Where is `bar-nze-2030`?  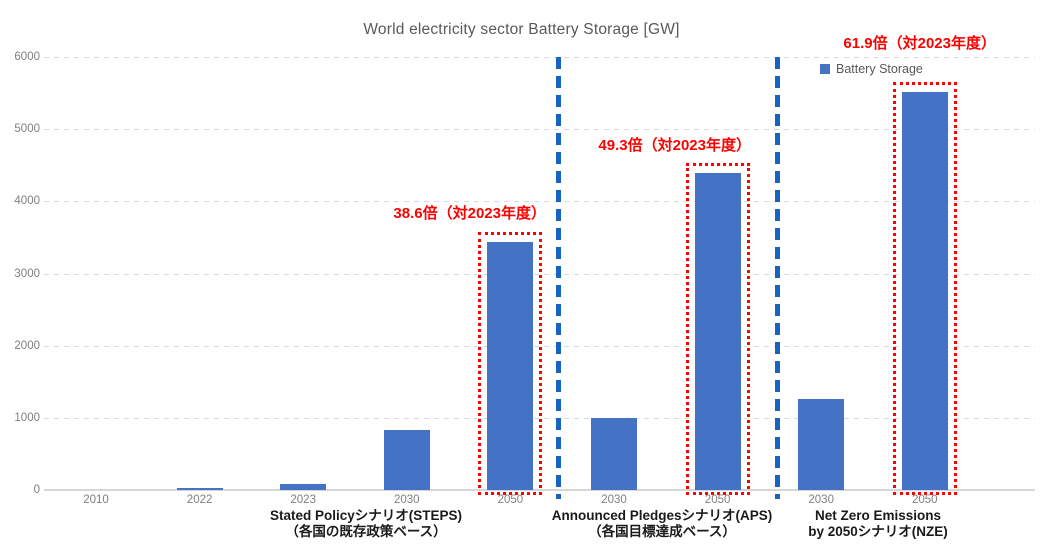 bar-nze-2030 is located at coordinates (821, 444).